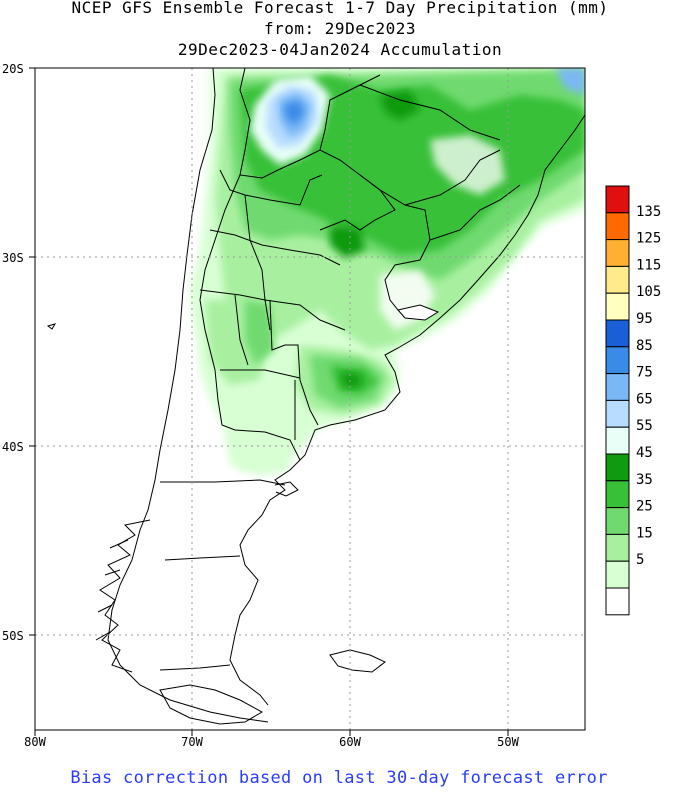  Describe the element at coordinates (13, 636) in the screenshot. I see `lat-label: 50S` at that location.